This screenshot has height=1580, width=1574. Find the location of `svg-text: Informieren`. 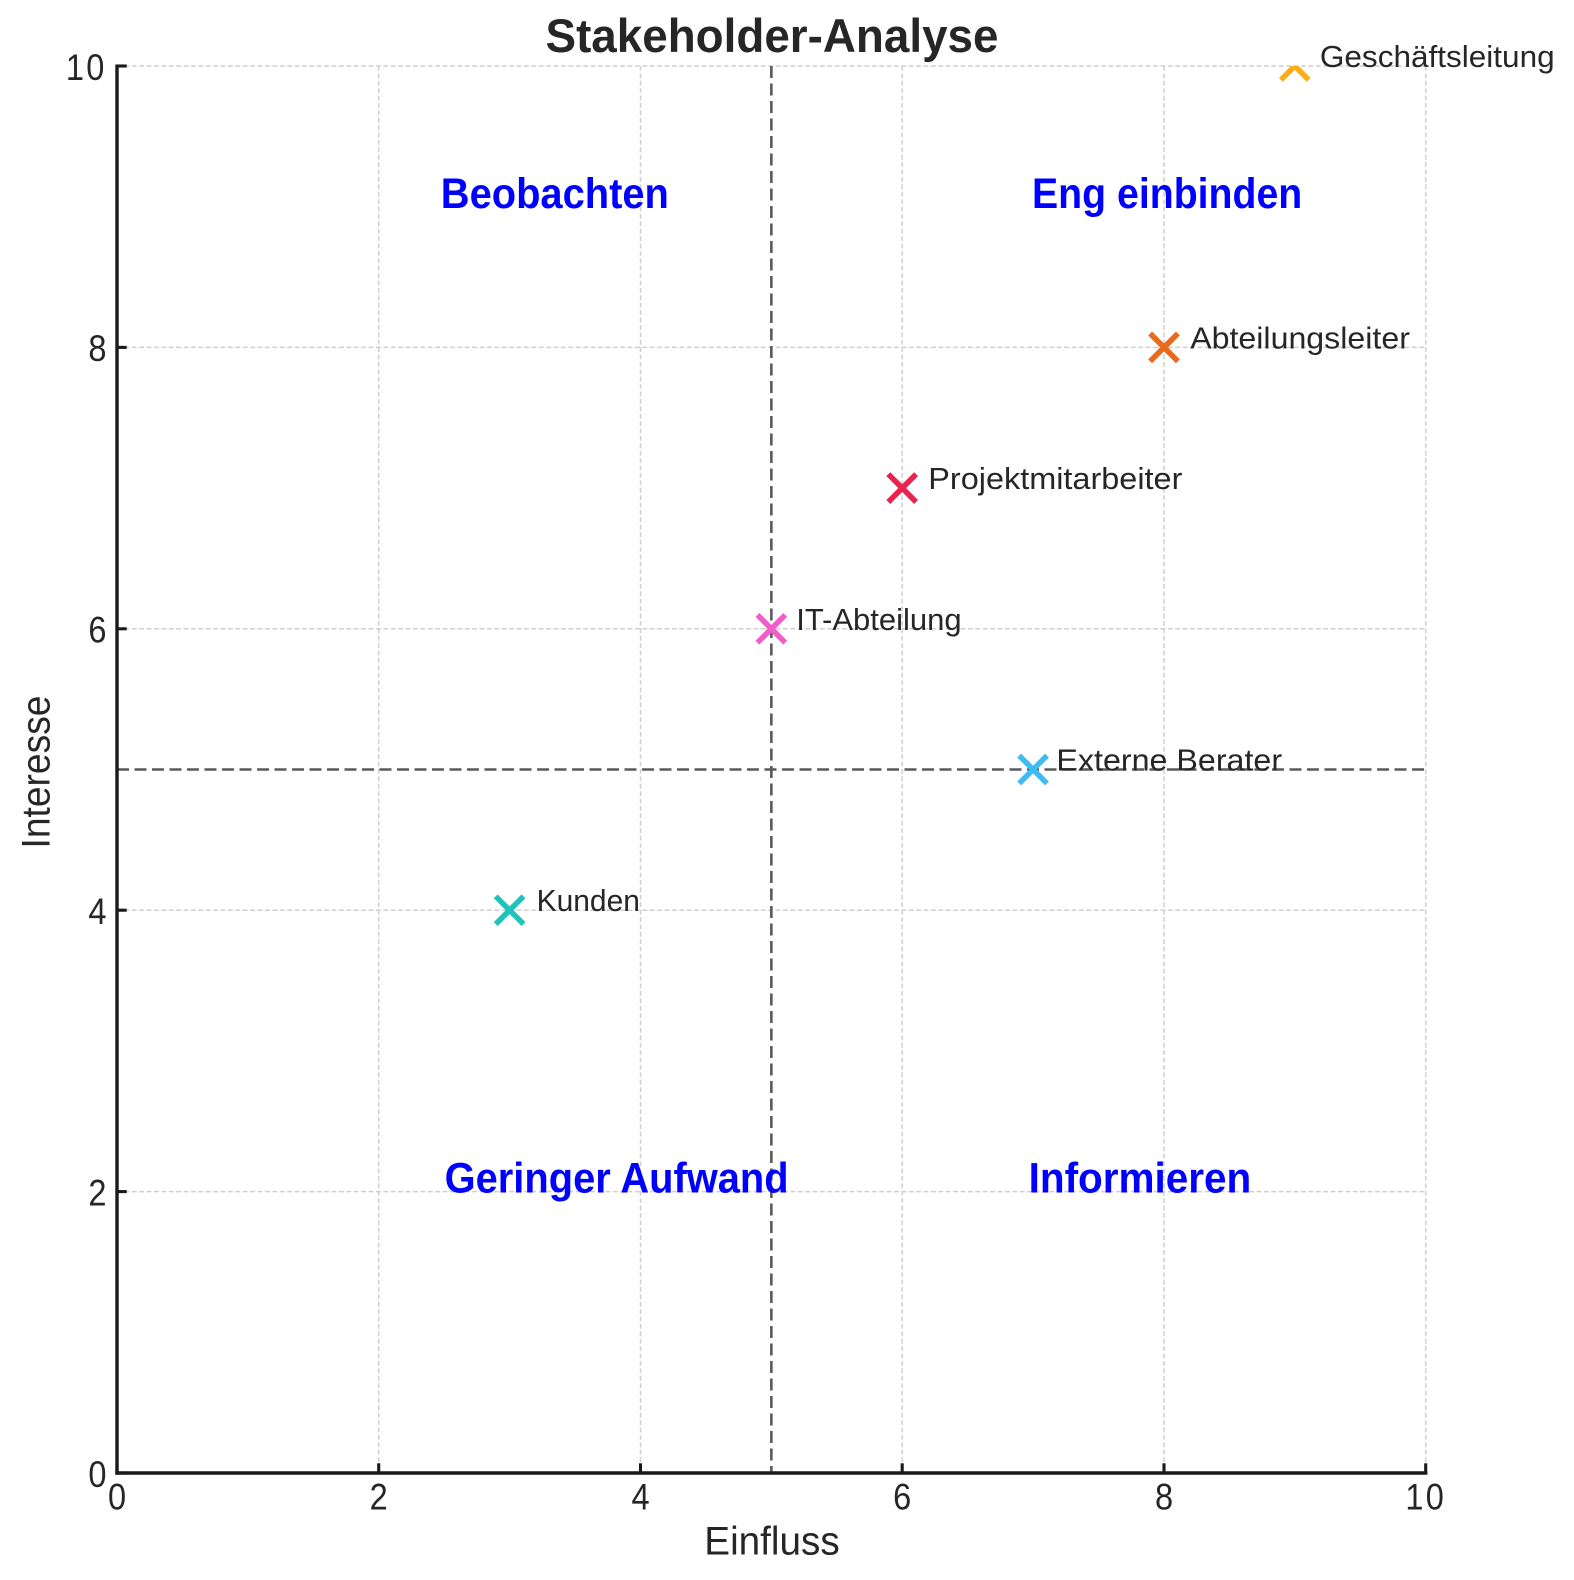

svg-text: Informieren is located at coordinates (1140, 1177).